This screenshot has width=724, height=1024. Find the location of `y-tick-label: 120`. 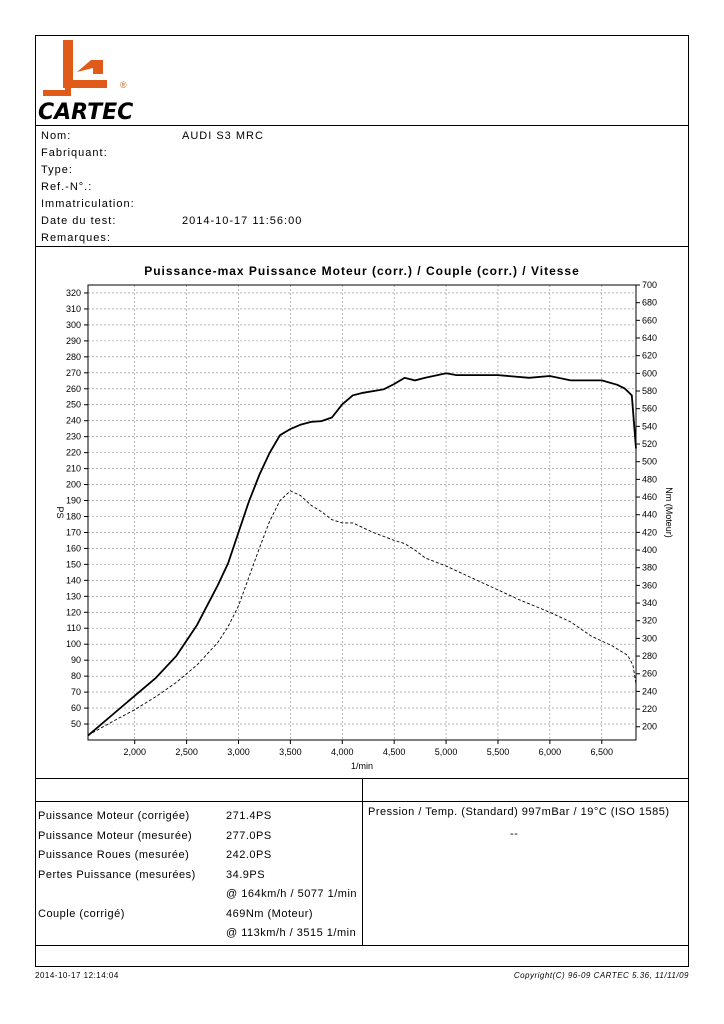

y-tick-label: 120 is located at coordinates (73, 612).